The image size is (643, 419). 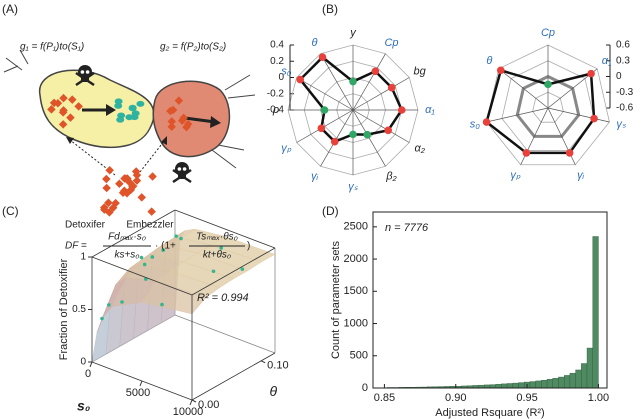 What do you see at coordinates (419, 148) in the screenshot?
I see `axis-label: α₂` at bounding box center [419, 148].